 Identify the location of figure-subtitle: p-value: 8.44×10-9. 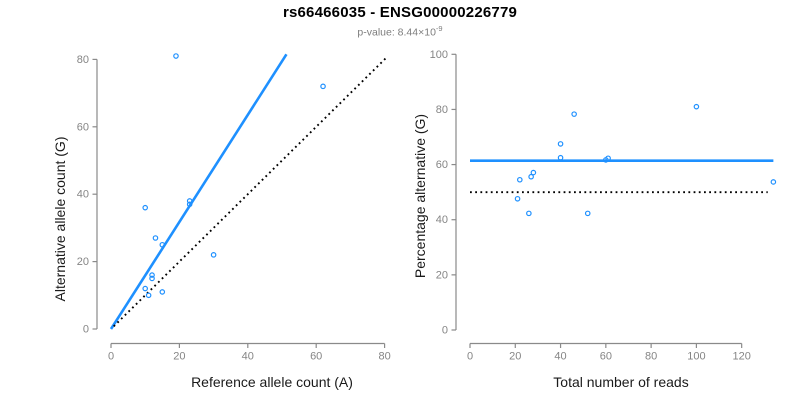
(400, 31).